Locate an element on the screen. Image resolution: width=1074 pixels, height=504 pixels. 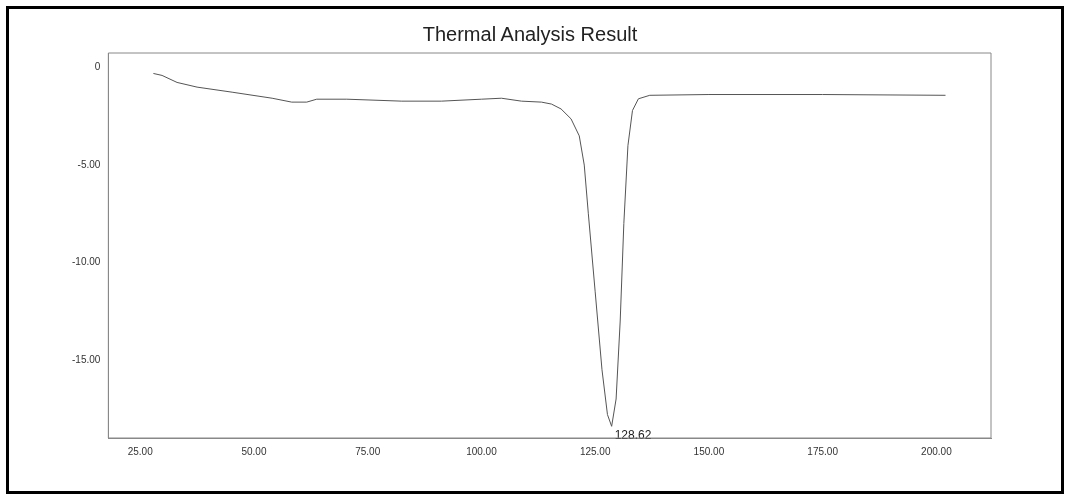
annotation: 128.62 is located at coordinates (633, 434).